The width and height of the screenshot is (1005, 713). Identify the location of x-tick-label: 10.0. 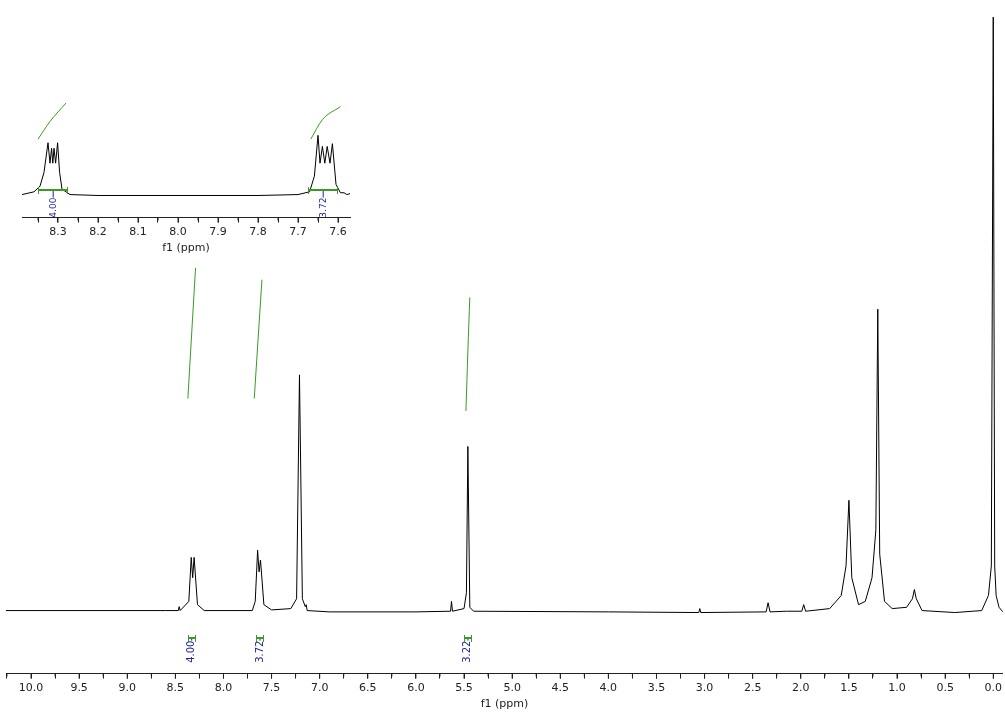
(31, 688).